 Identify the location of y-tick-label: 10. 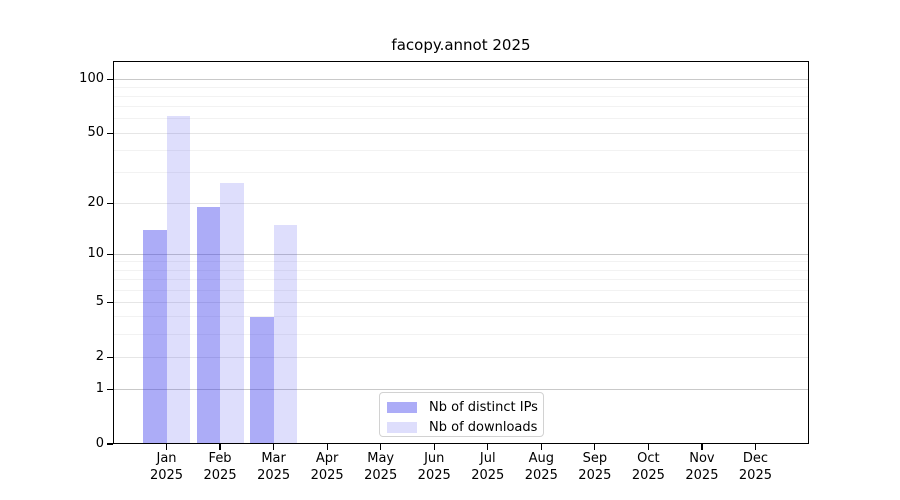
(95, 253).